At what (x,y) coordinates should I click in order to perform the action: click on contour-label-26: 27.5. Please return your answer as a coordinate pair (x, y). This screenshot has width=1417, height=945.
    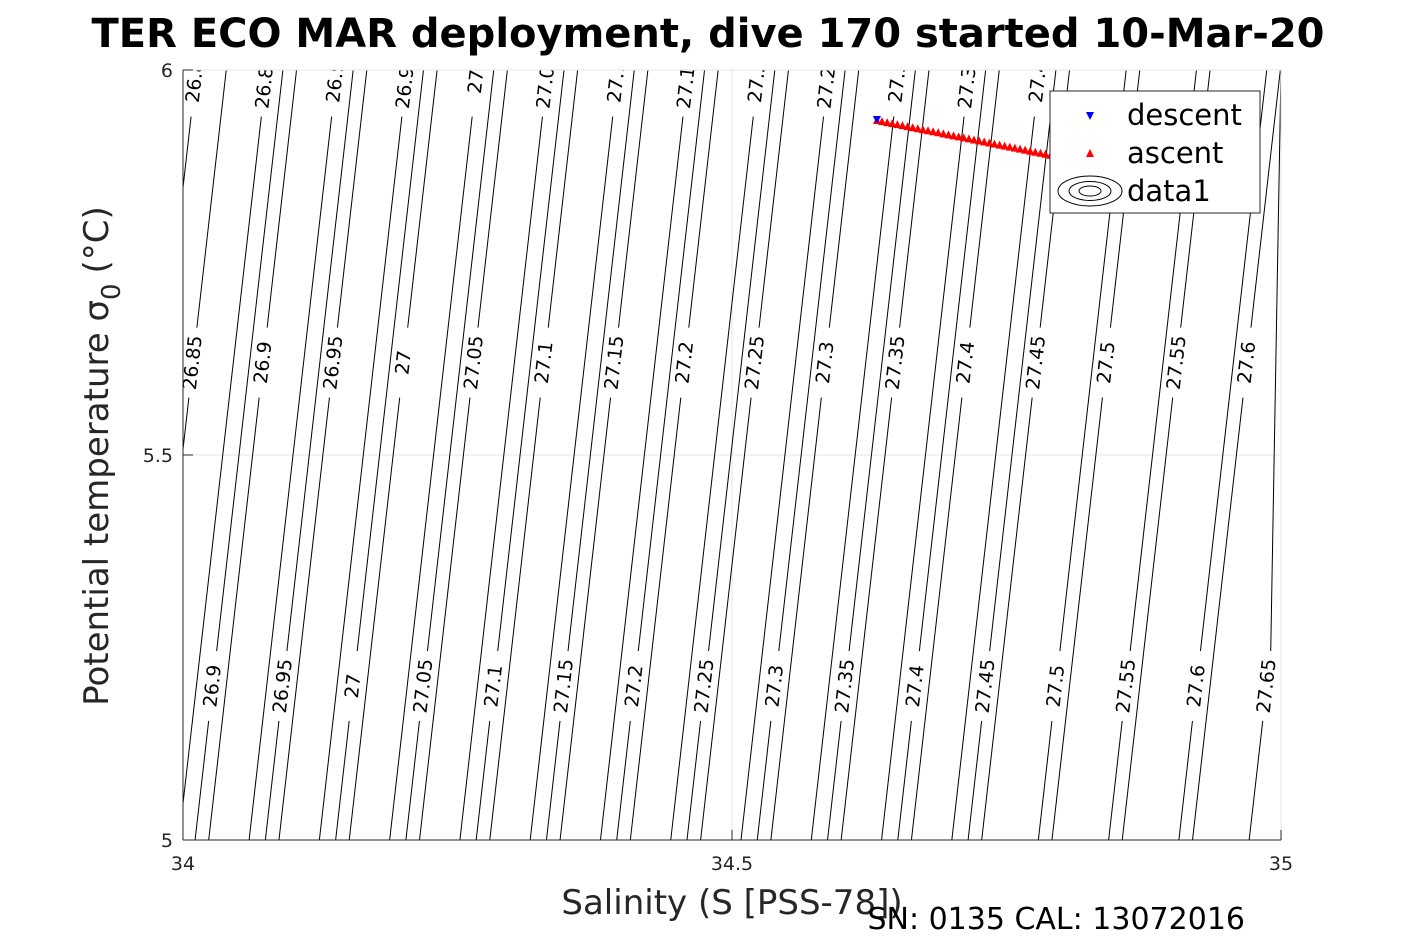
    Looking at the image, I should click on (1106, 362).